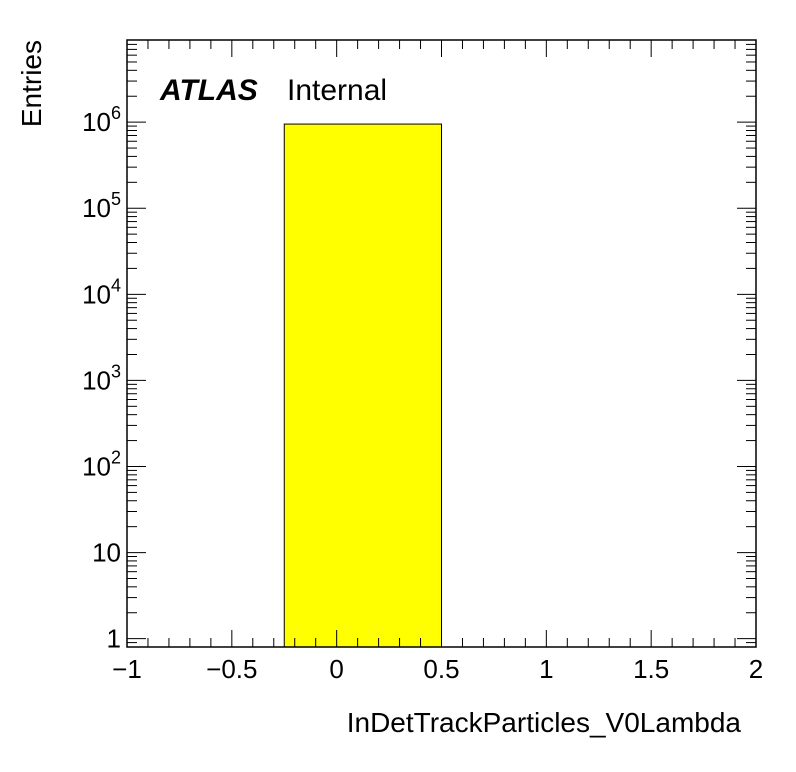 This screenshot has height=772, width=796. I want to click on x-tick-label: 1.5, so click(651, 669).